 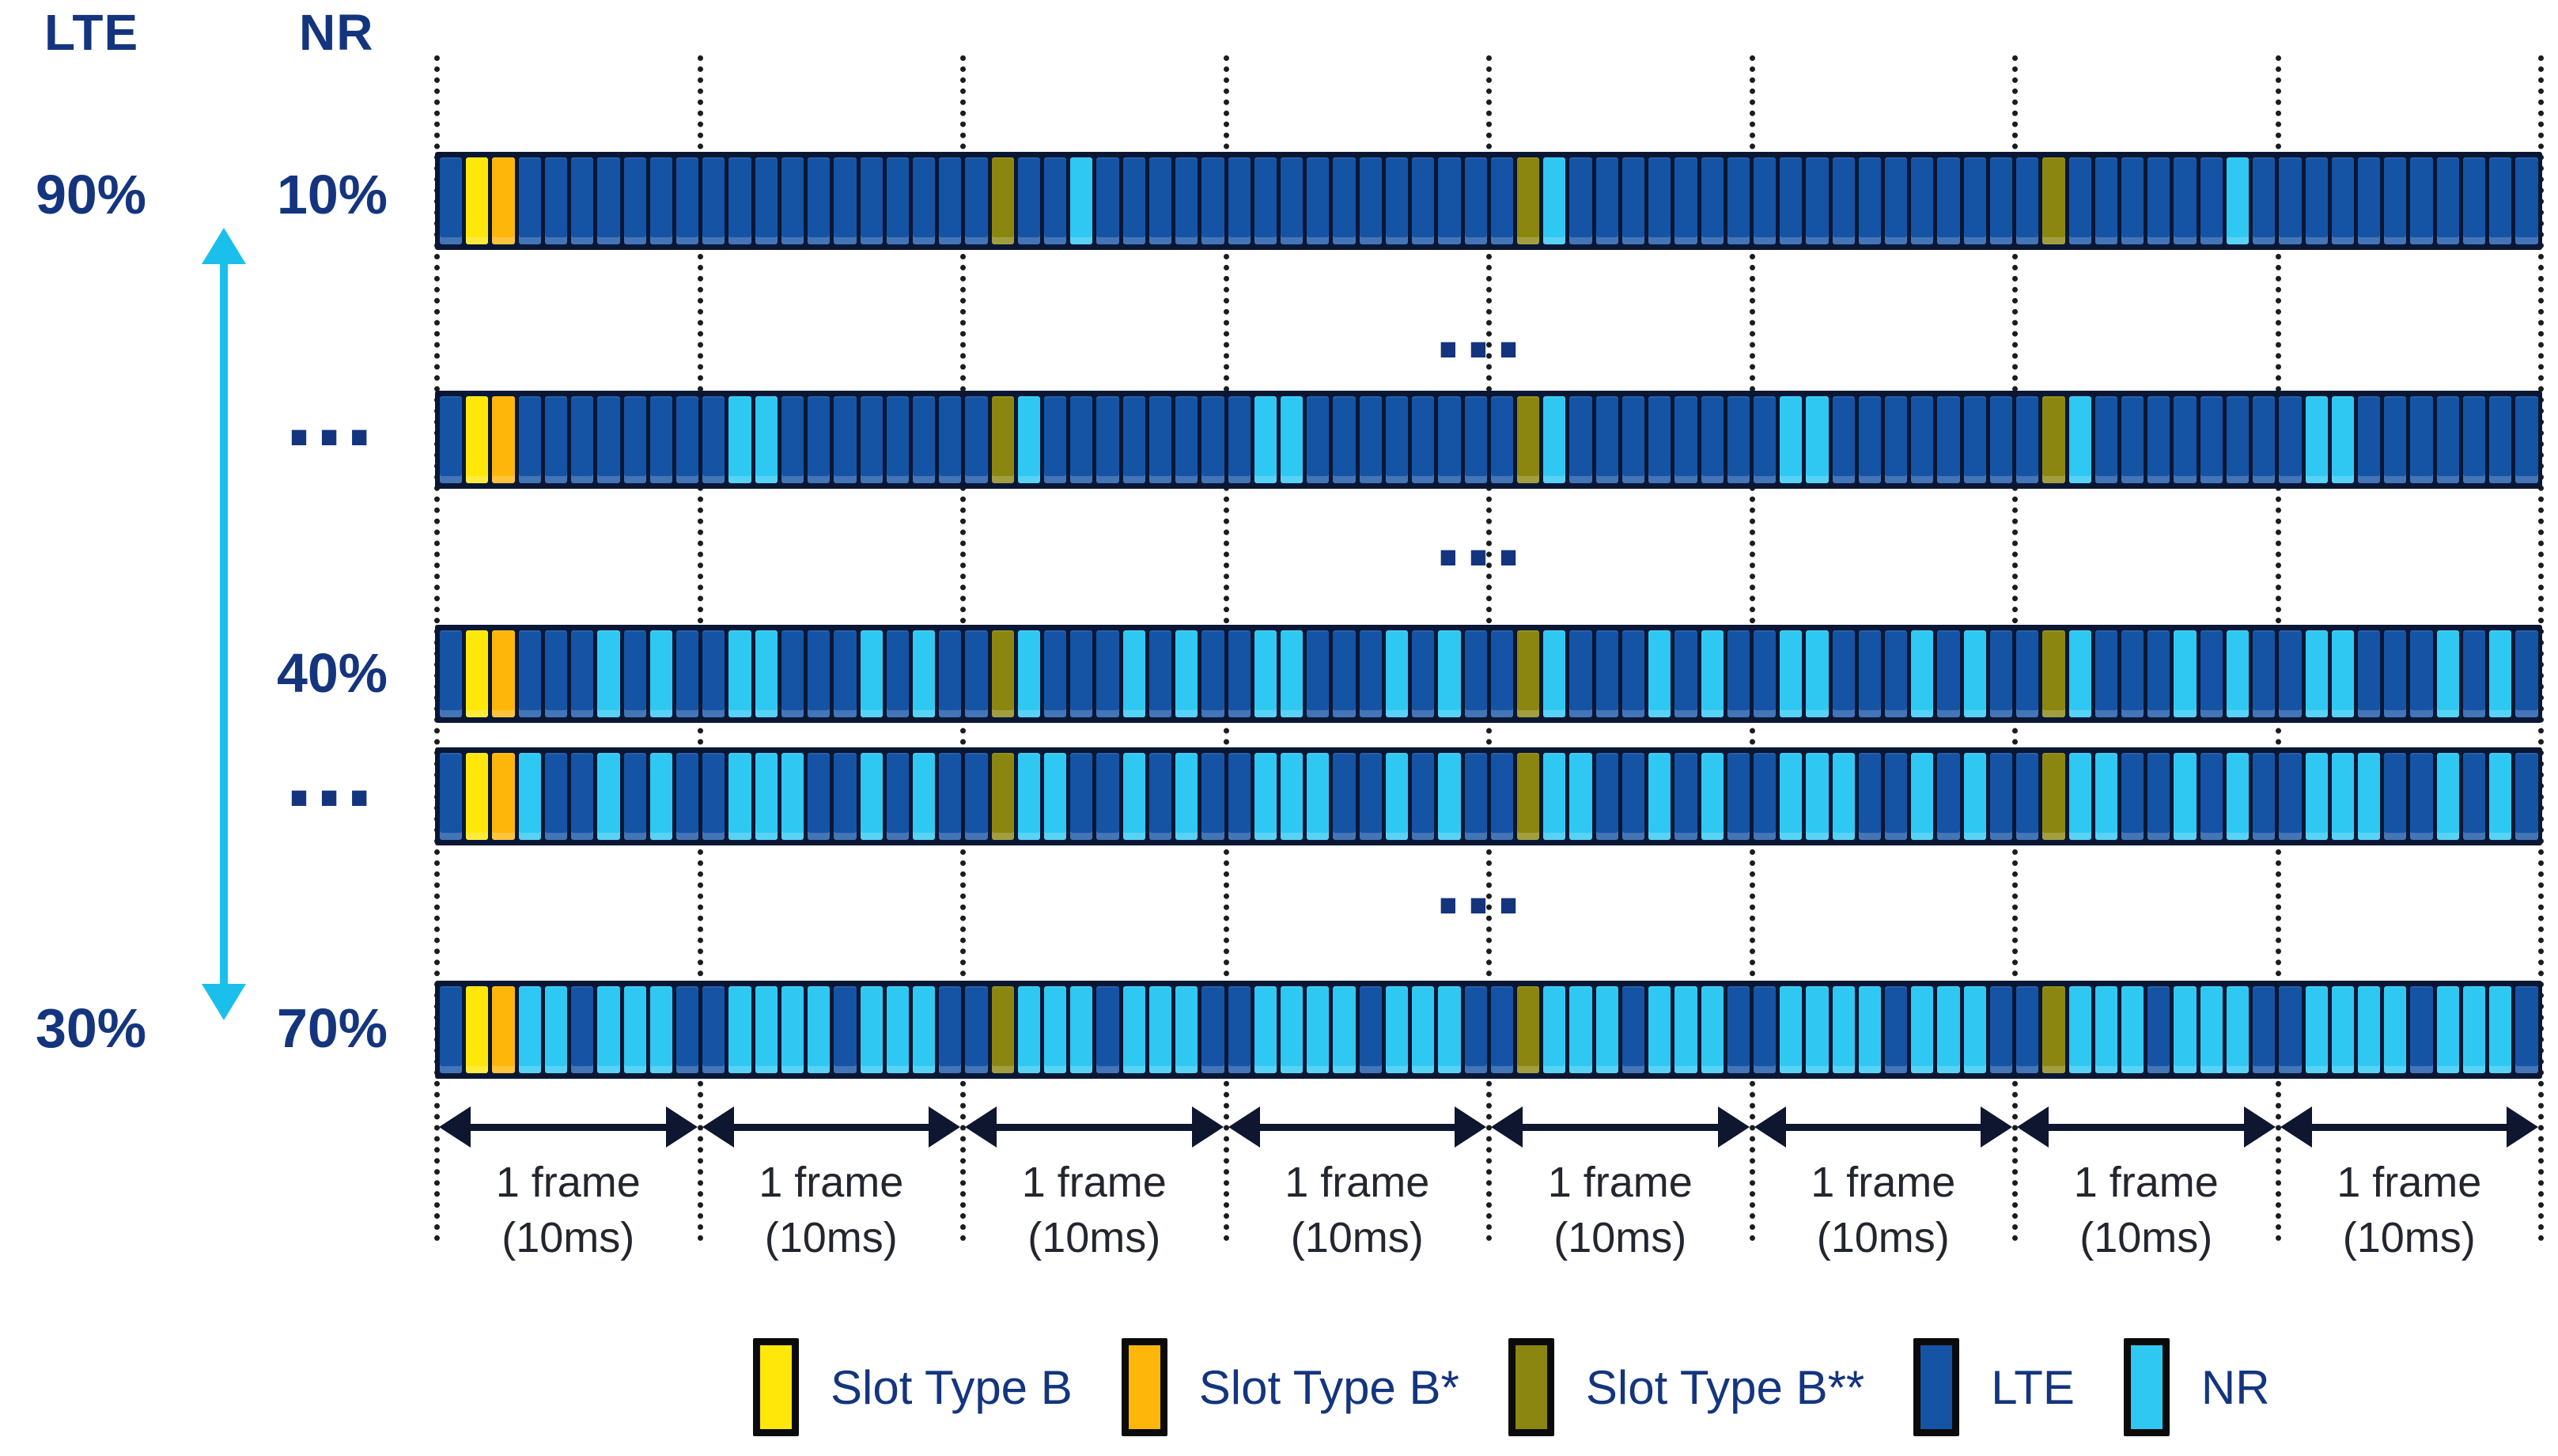 I want to click on lte-share-top-label: 90%, so click(x=91, y=194).